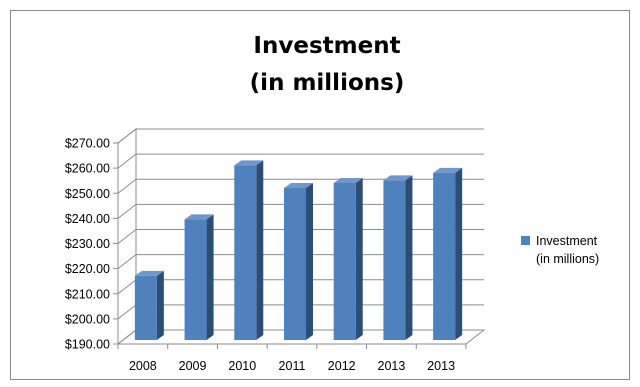 The width and height of the screenshot is (640, 387). What do you see at coordinates (327, 46) in the screenshot?
I see `chart-title-line-1: Investment` at bounding box center [327, 46].